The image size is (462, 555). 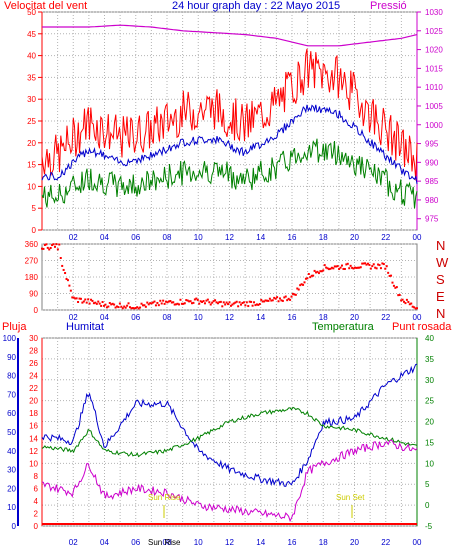 I want to click on dir-letter-w: W, so click(x=442, y=262).